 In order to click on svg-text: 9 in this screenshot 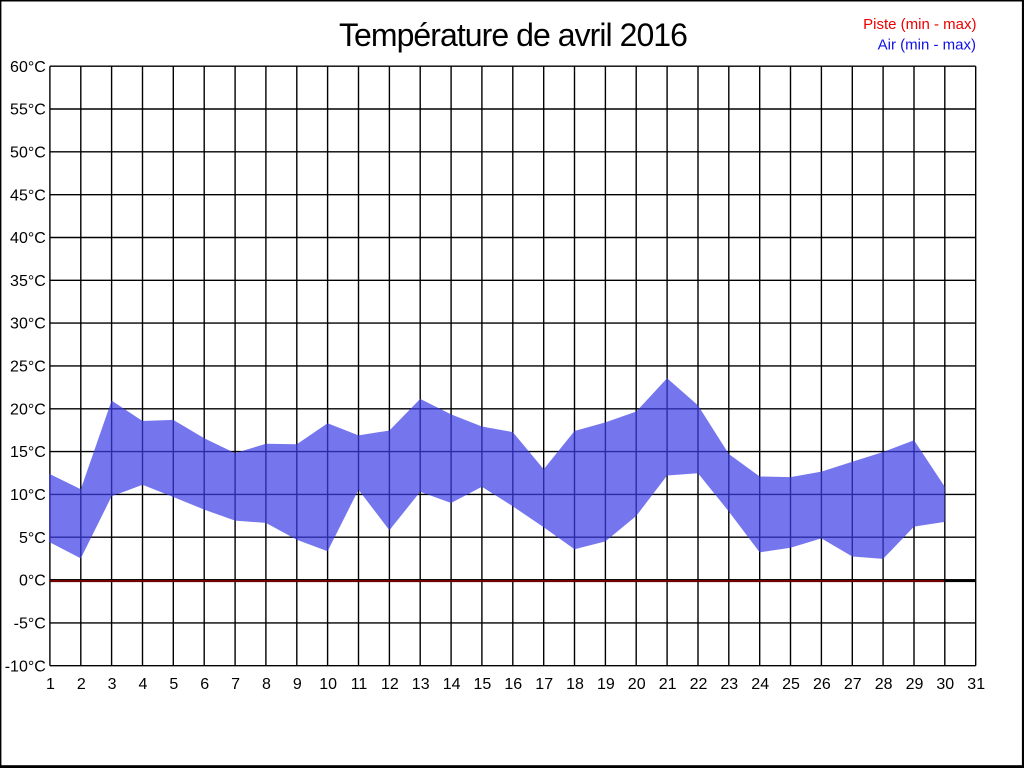, I will do `click(297, 684)`.